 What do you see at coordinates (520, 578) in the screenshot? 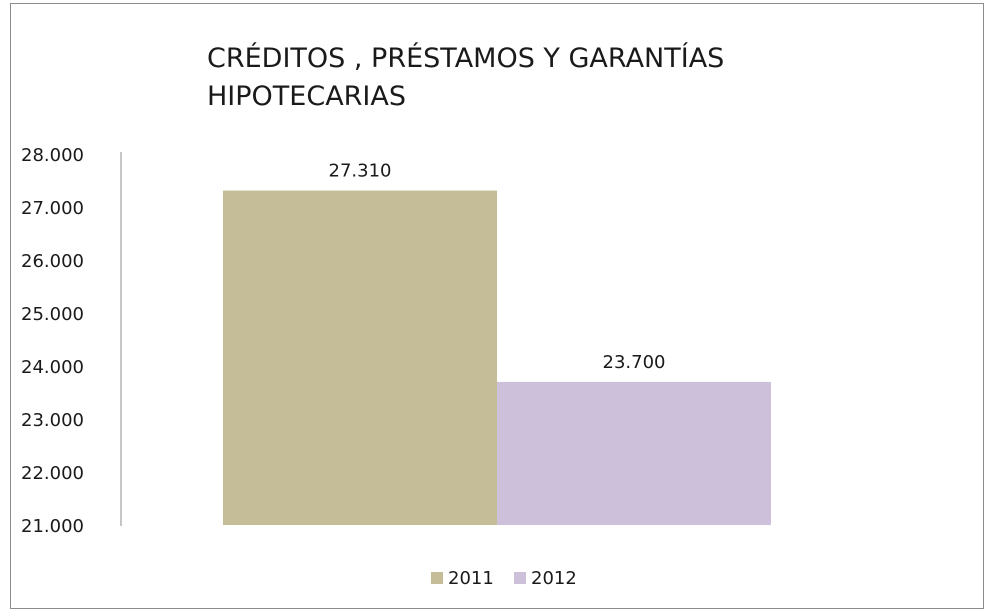
I see `legend-swatch-2012` at bounding box center [520, 578].